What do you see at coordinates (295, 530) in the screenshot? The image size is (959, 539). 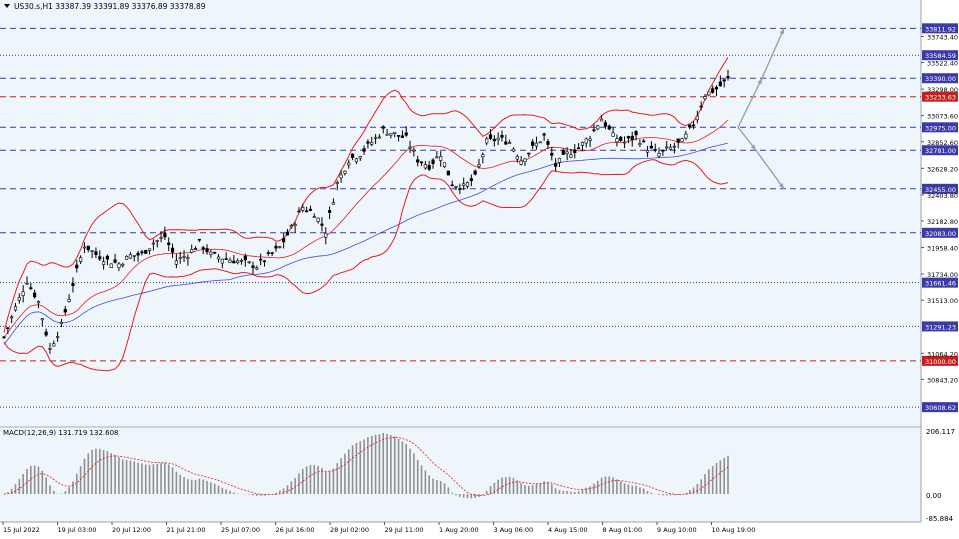 I see `time-tick-label: 26 Jul 16:00` at bounding box center [295, 530].